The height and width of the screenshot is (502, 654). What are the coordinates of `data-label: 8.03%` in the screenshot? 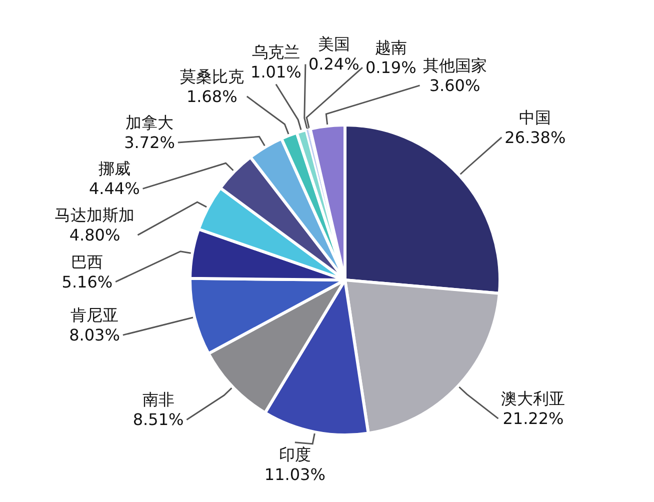 It's located at (94, 335).